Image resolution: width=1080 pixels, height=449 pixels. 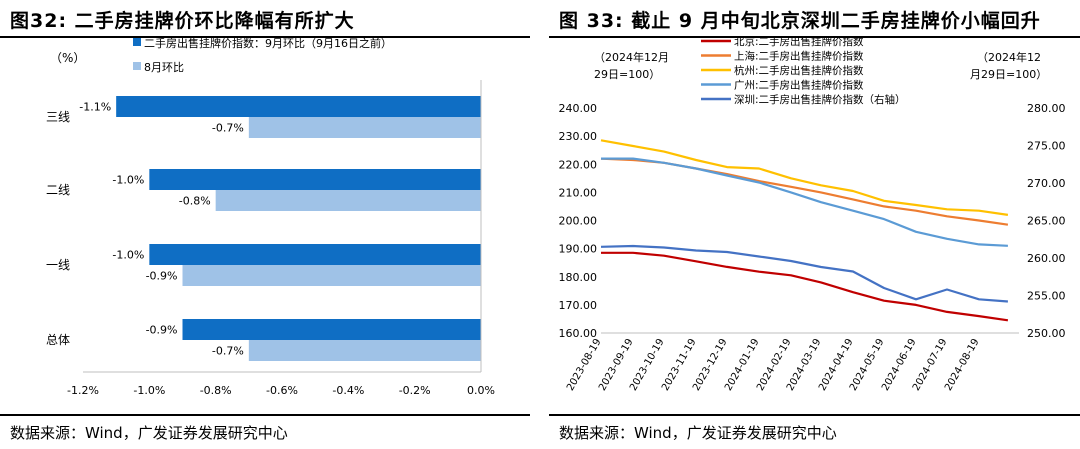 I want to click on left-y-tick-label: 210.00, so click(x=578, y=192).